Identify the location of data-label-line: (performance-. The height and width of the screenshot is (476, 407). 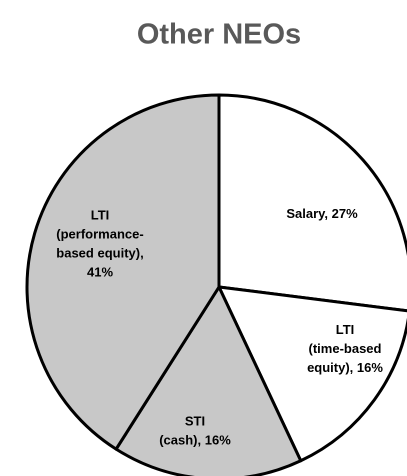
(99, 234).